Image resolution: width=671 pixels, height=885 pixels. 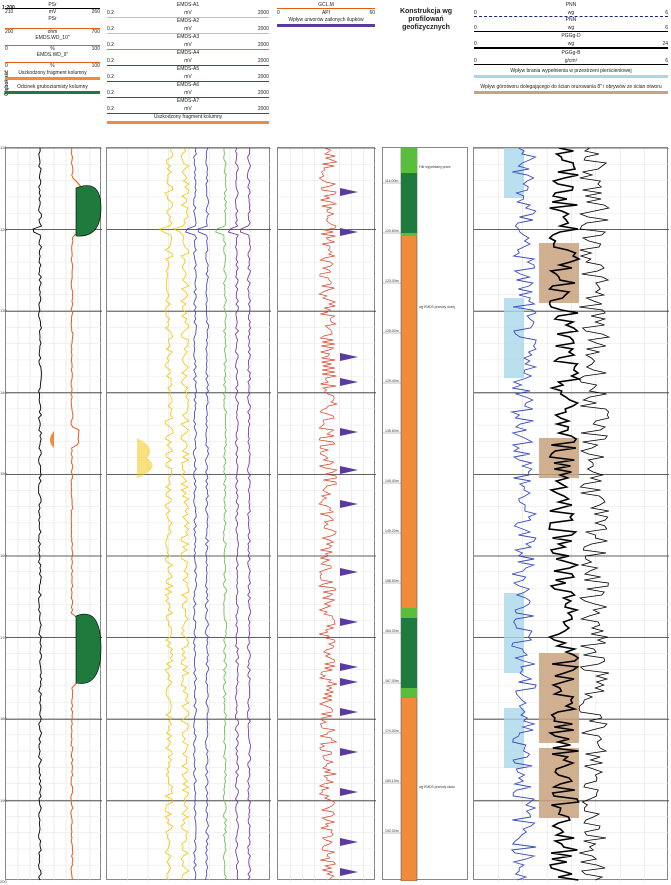 I want to click on depth-tick-label: 150, so click(x=3, y=474).